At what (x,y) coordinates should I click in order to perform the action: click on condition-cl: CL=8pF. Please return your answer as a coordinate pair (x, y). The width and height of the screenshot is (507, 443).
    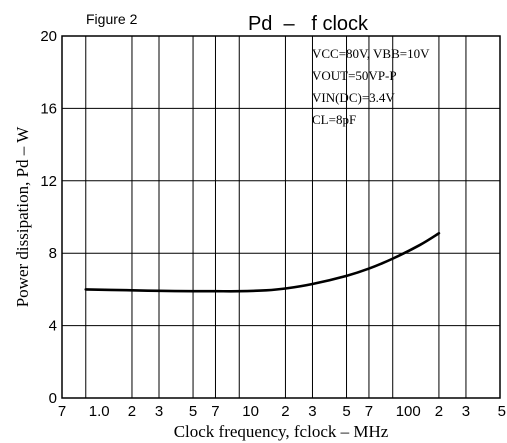
    Looking at the image, I should click on (334, 119).